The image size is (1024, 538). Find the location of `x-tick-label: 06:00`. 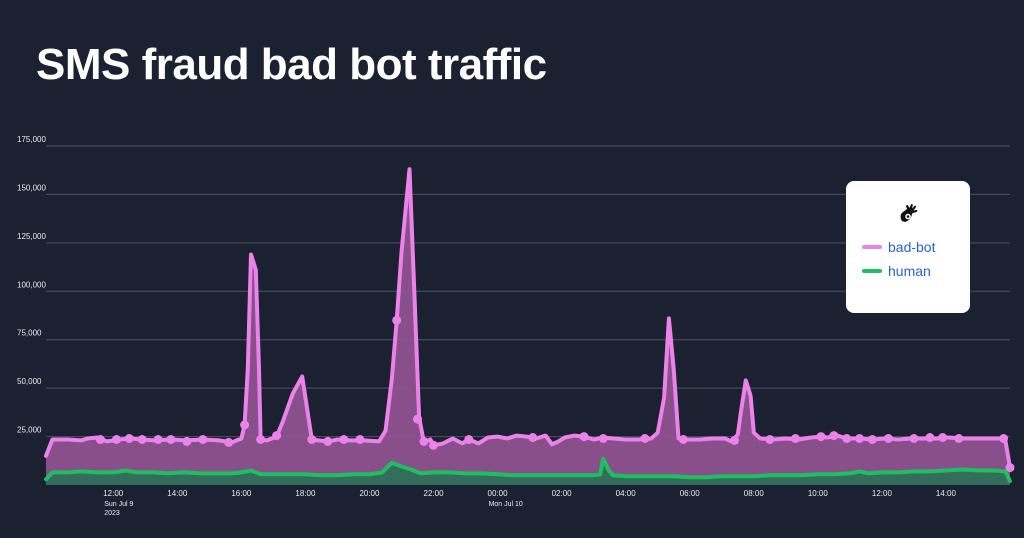

x-tick-label: 06:00 is located at coordinates (690, 493).